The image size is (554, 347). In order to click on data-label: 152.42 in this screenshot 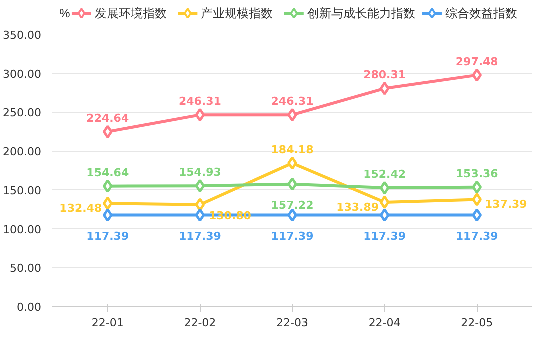, I will do `click(385, 175)`.